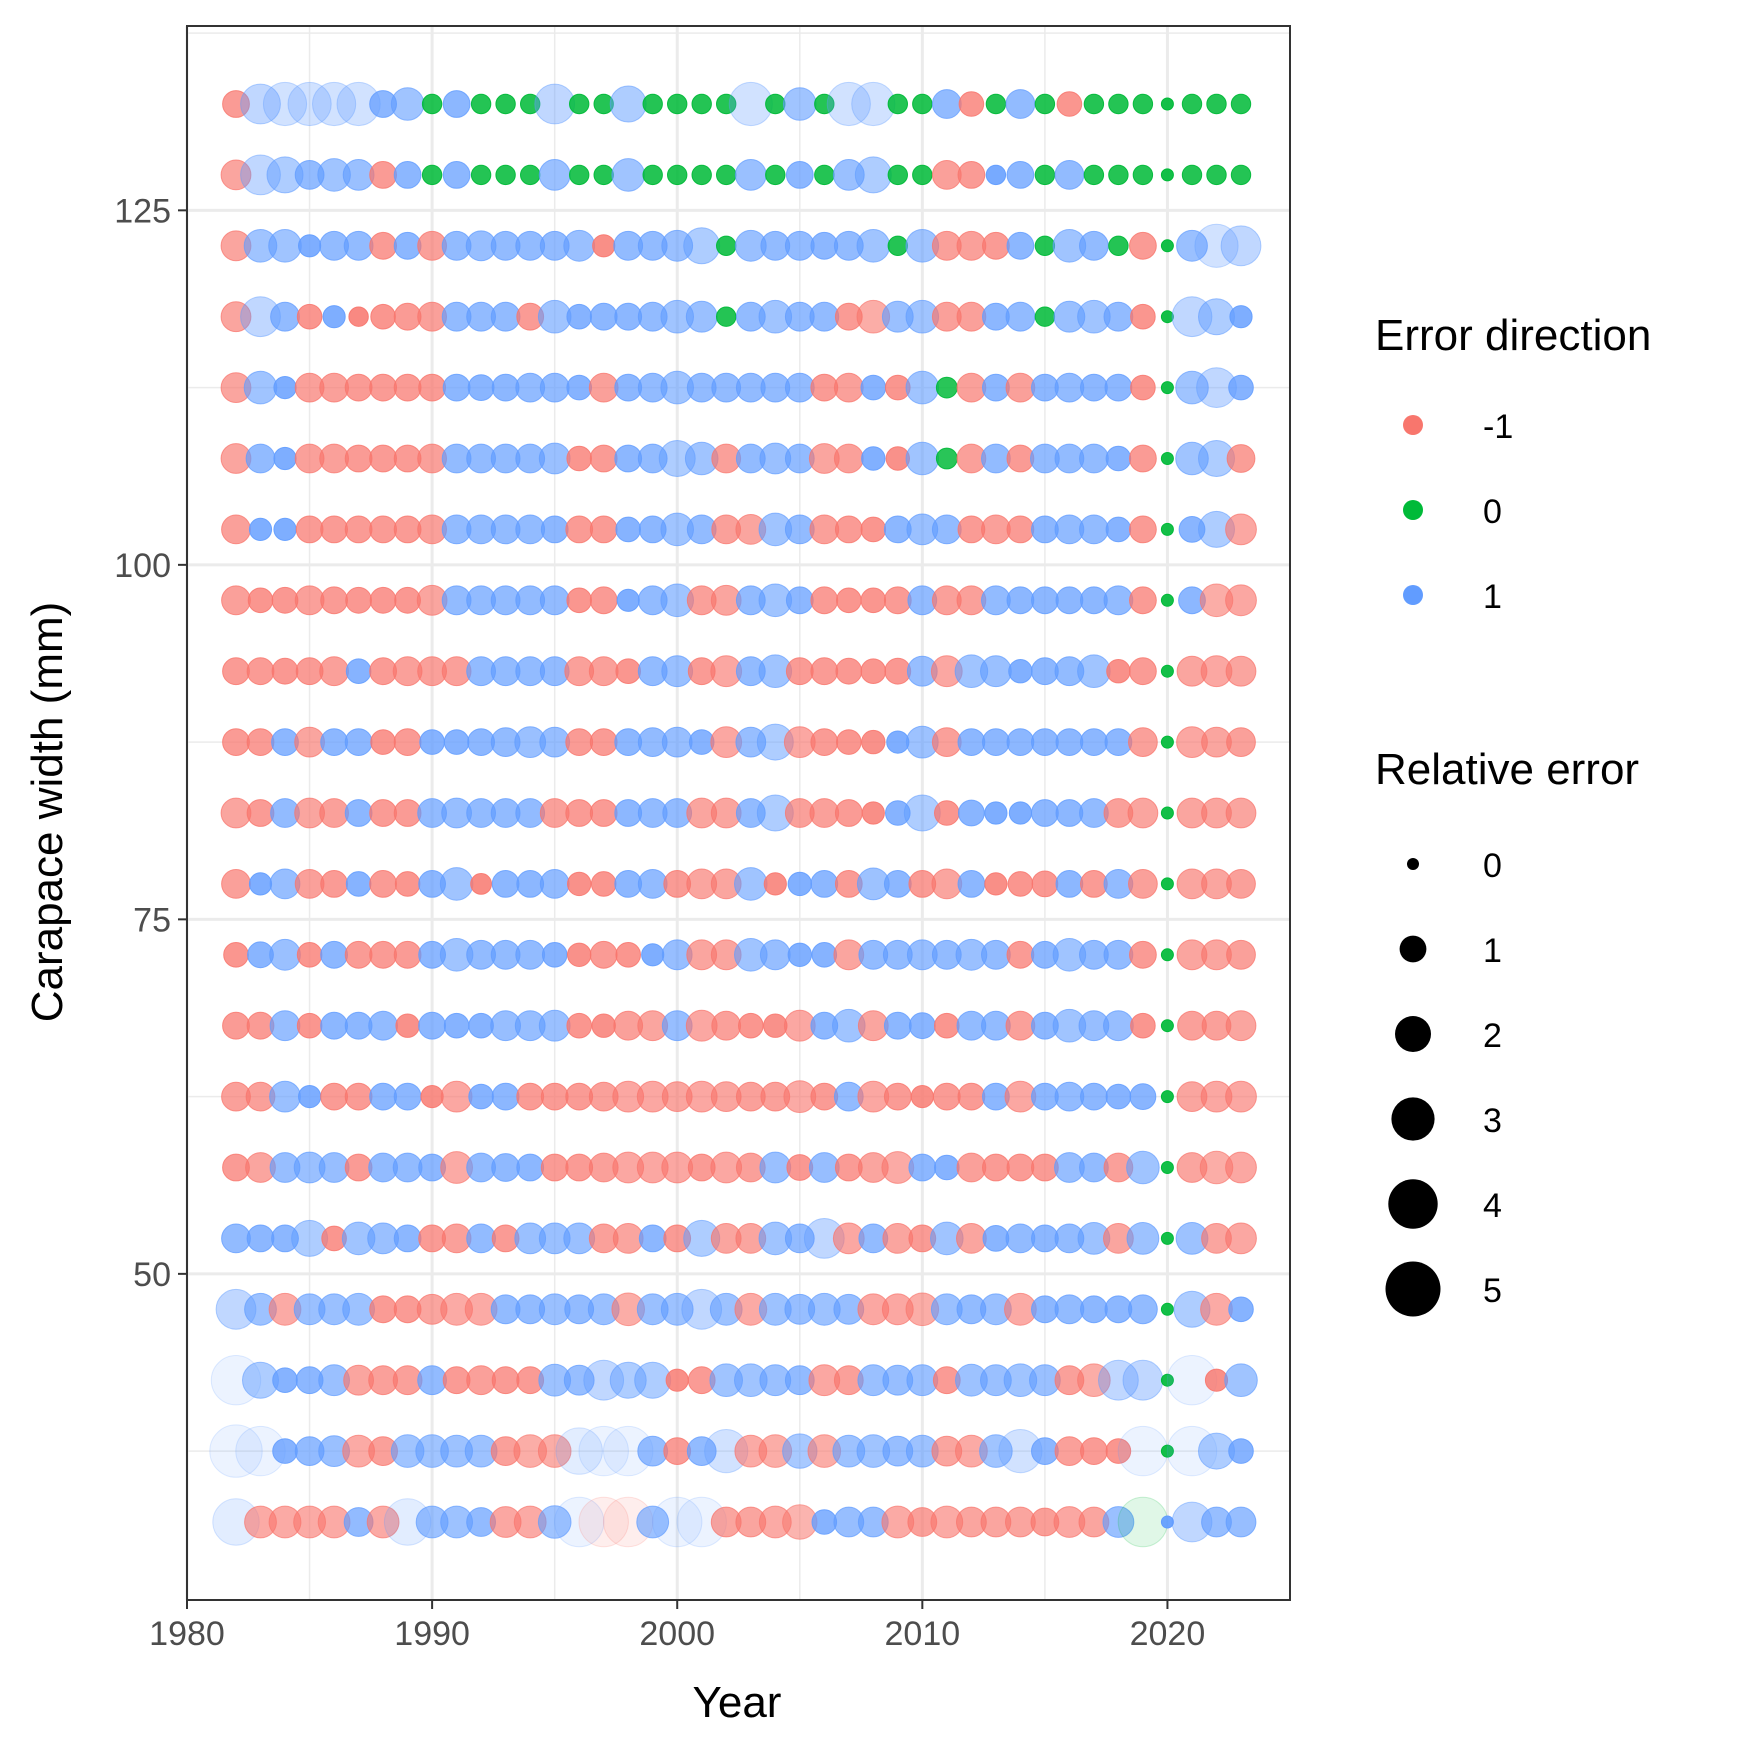 The height and width of the screenshot is (1750, 1750). I want to click on legend-size-label: 5, so click(1492, 1291).